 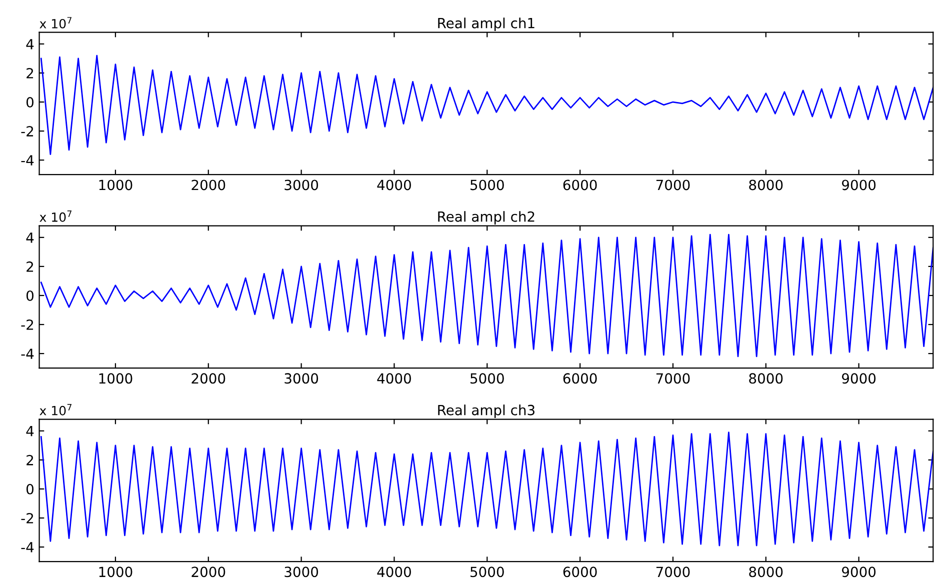 What do you see at coordinates (486, 411) in the screenshot?
I see `chart-title: Real ampl ch3` at bounding box center [486, 411].